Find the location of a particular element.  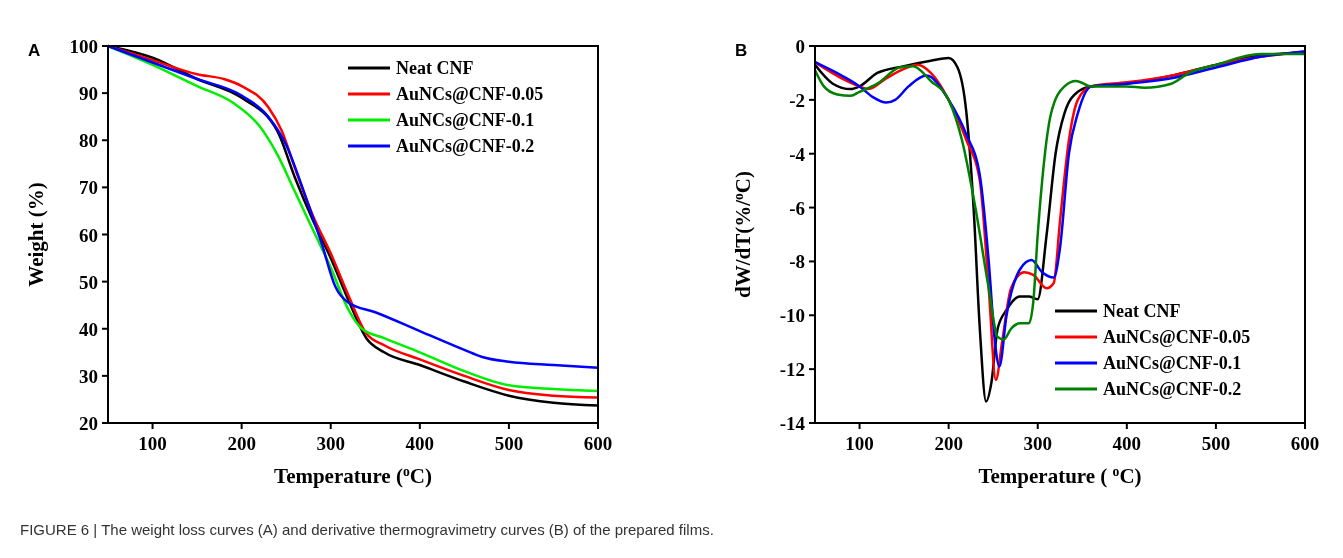

y-tick-label: -6 is located at coordinates (797, 208).